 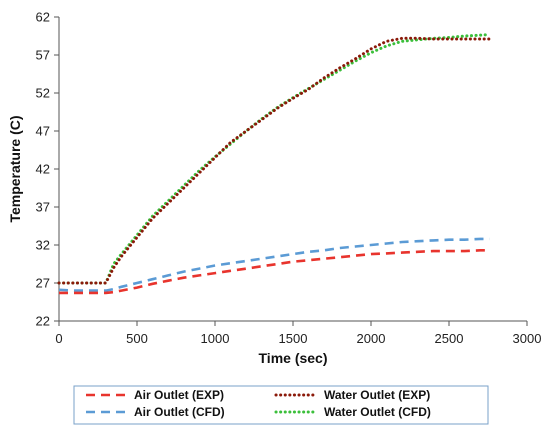 I want to click on y-tick-label: 57, so click(x=43, y=55).